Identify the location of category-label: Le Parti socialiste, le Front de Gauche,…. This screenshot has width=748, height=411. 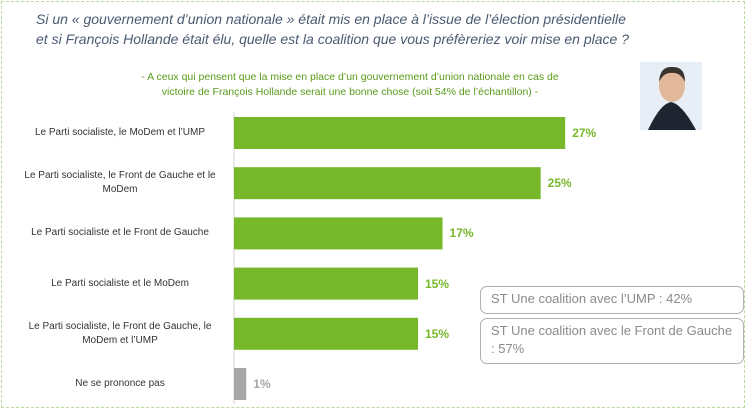
(120, 333).